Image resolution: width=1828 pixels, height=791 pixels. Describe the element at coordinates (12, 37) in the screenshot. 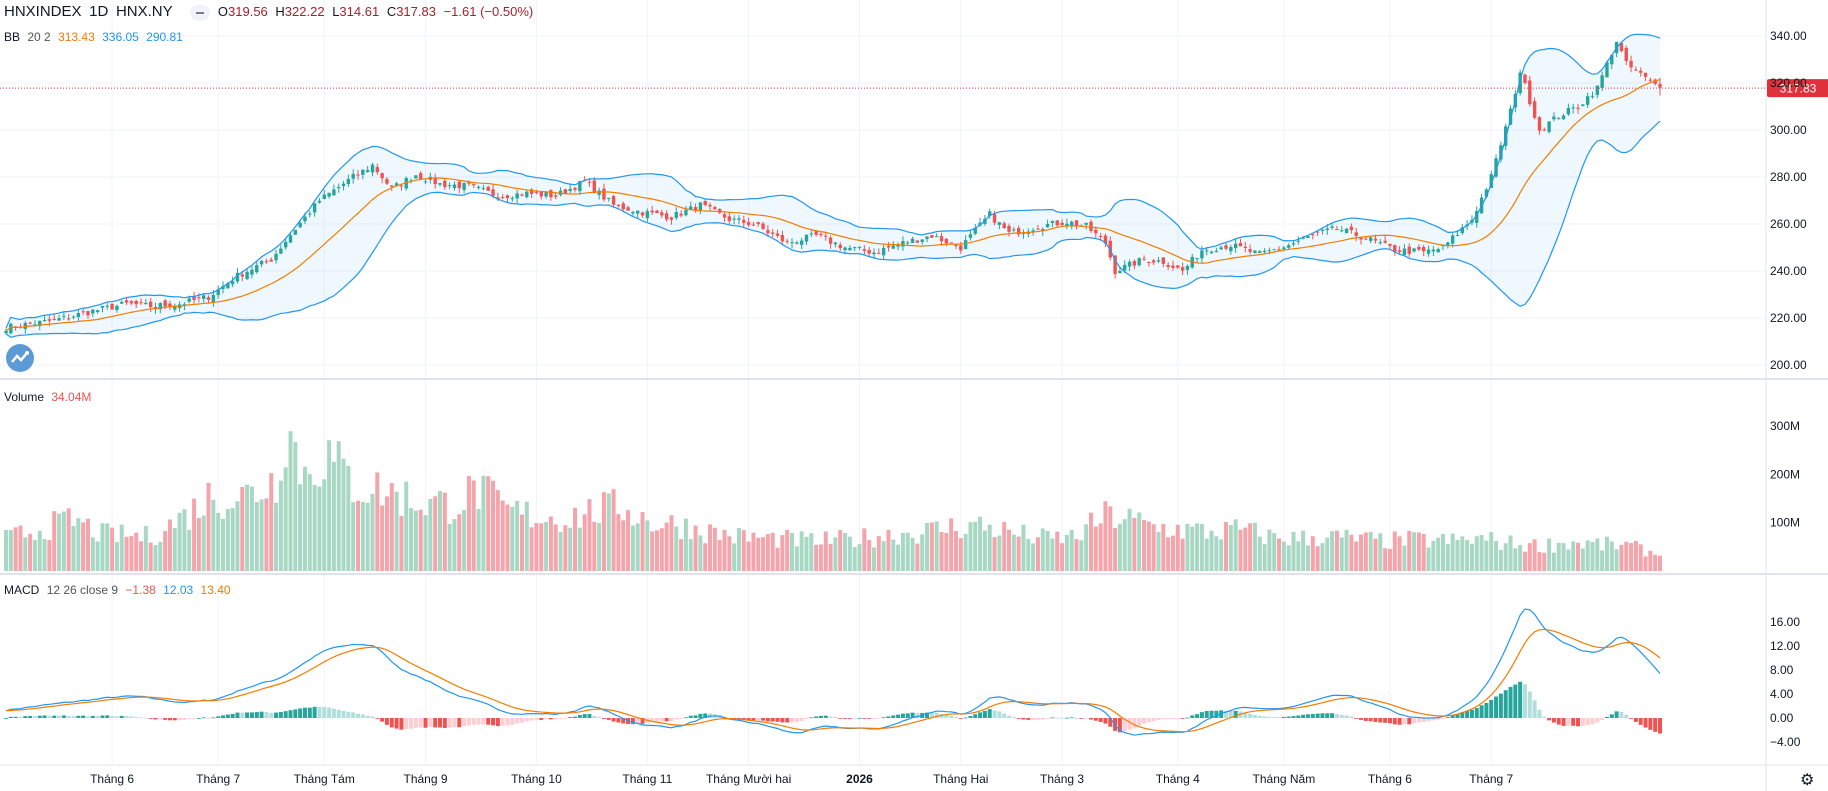

I see `bb-label: BB` at that location.